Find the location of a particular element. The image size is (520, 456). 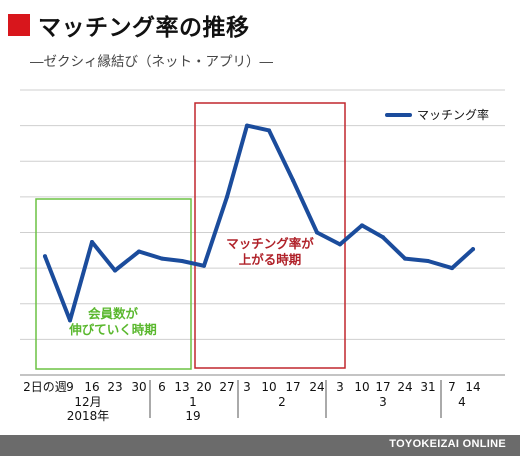

annotation-box-green is located at coordinates (113, 284).